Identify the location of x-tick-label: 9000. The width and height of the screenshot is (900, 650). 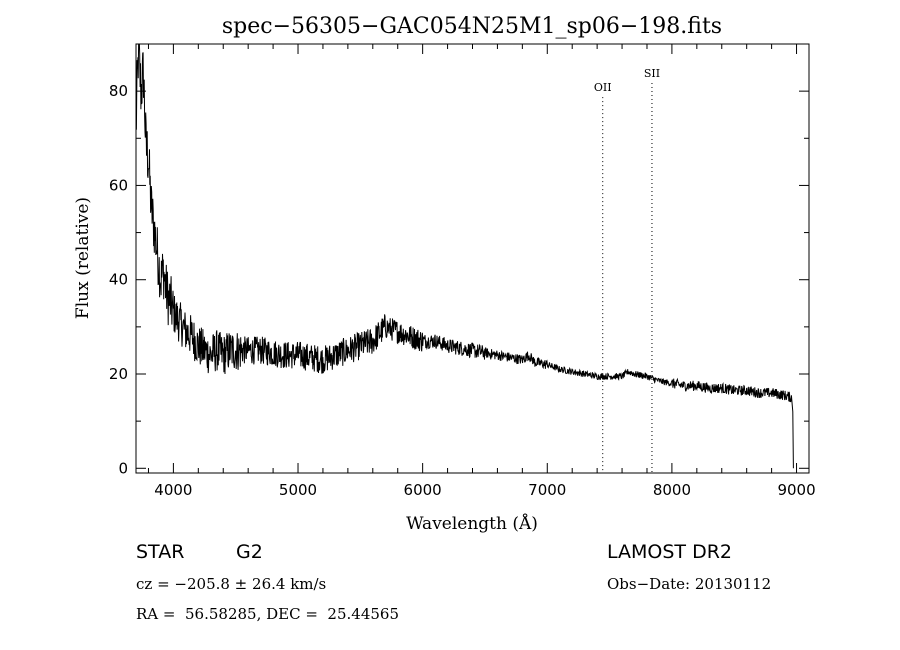
(796, 490).